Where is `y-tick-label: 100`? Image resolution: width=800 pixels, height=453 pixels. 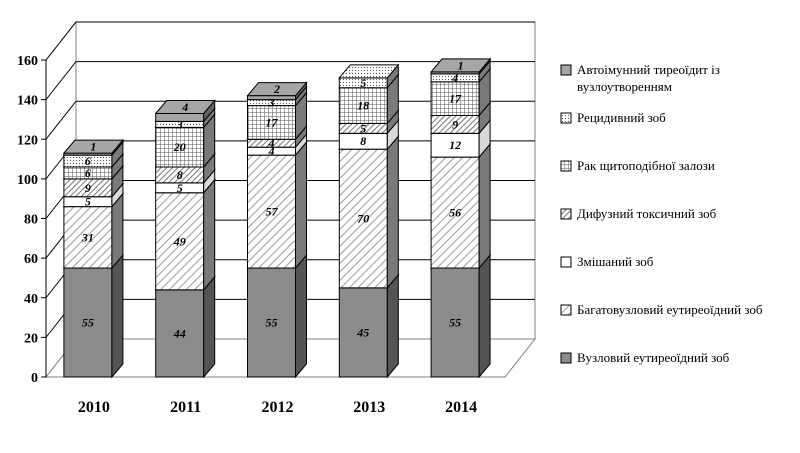 y-tick-label: 100 is located at coordinates (27, 180).